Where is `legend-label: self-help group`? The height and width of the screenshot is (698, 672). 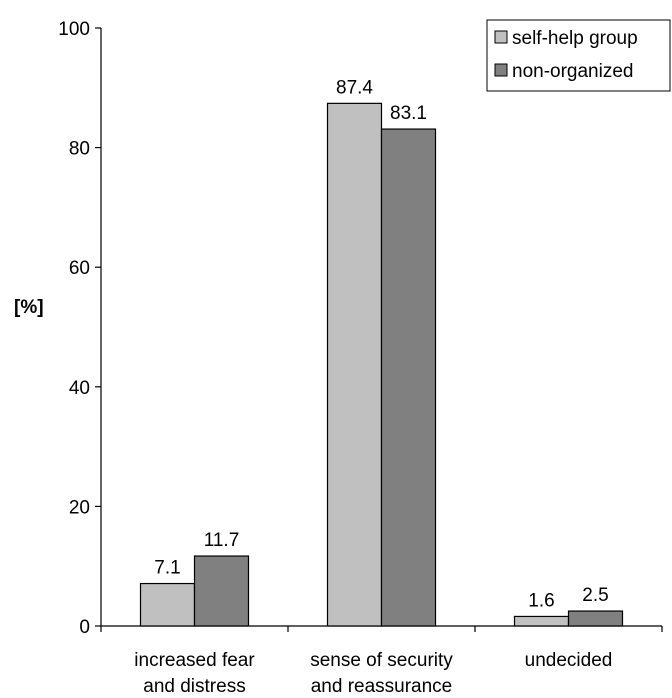 legend-label: self-help group is located at coordinates (575, 38).